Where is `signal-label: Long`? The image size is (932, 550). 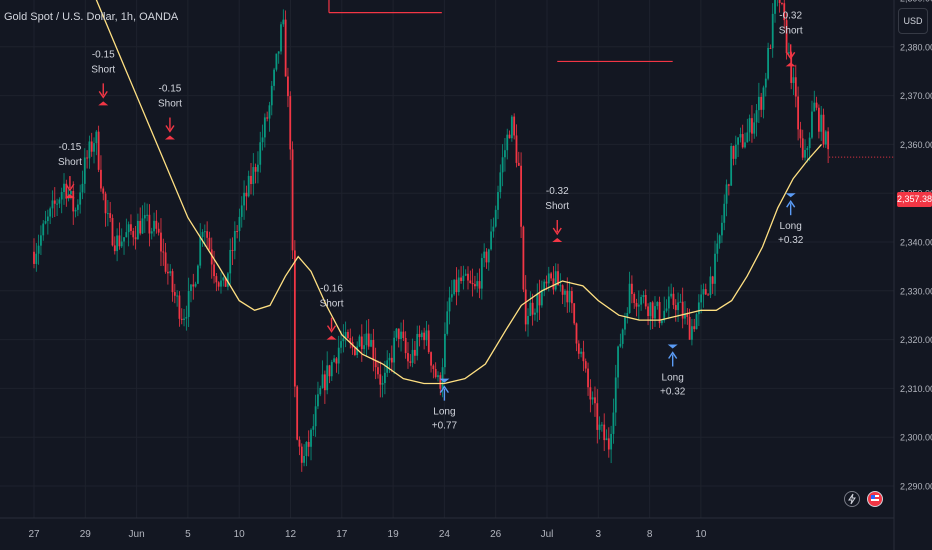 signal-label: Long is located at coordinates (673, 377).